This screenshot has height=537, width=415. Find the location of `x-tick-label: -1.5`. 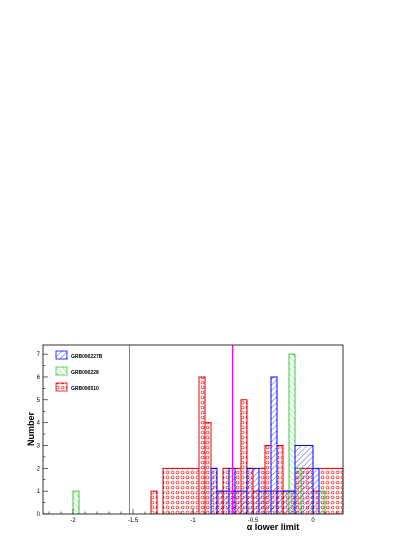

x-tick-label: -1.5 is located at coordinates (133, 521).